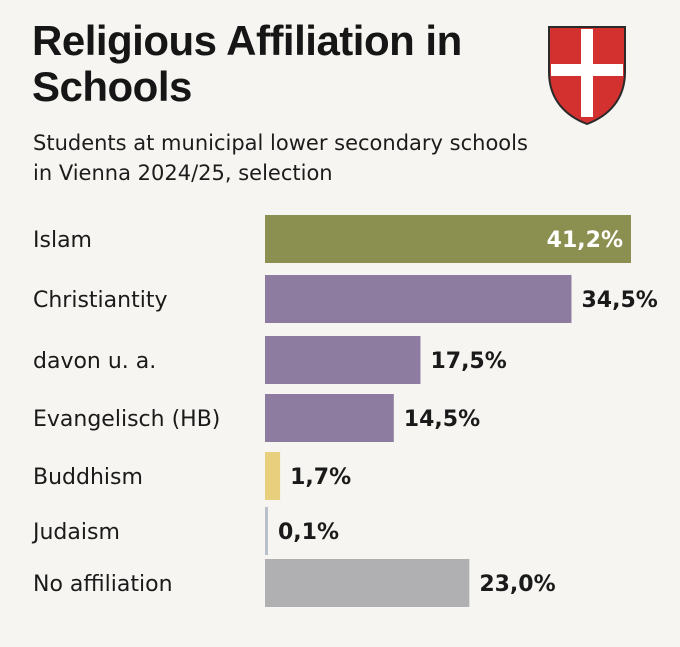  I want to click on value-label: 34,5%, so click(619, 300).